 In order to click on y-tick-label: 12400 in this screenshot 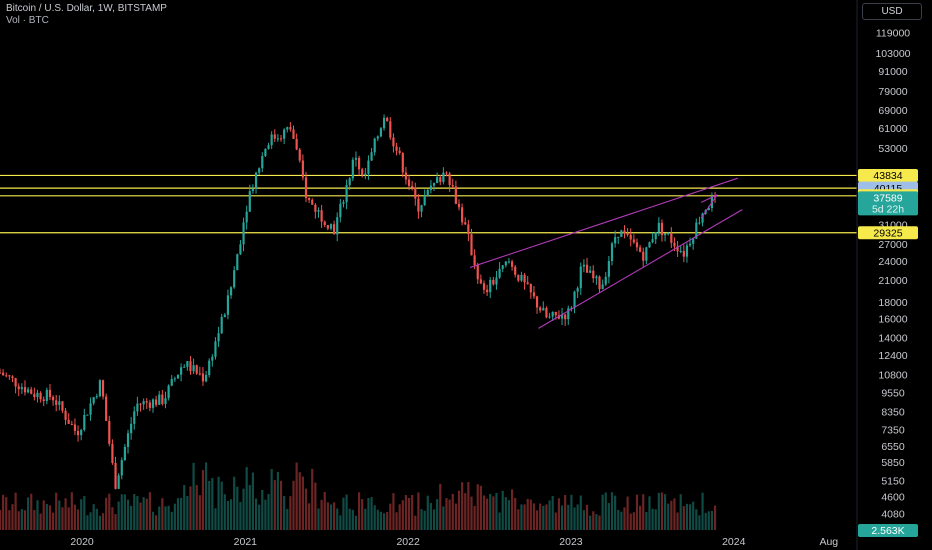, I will do `click(892, 356)`.